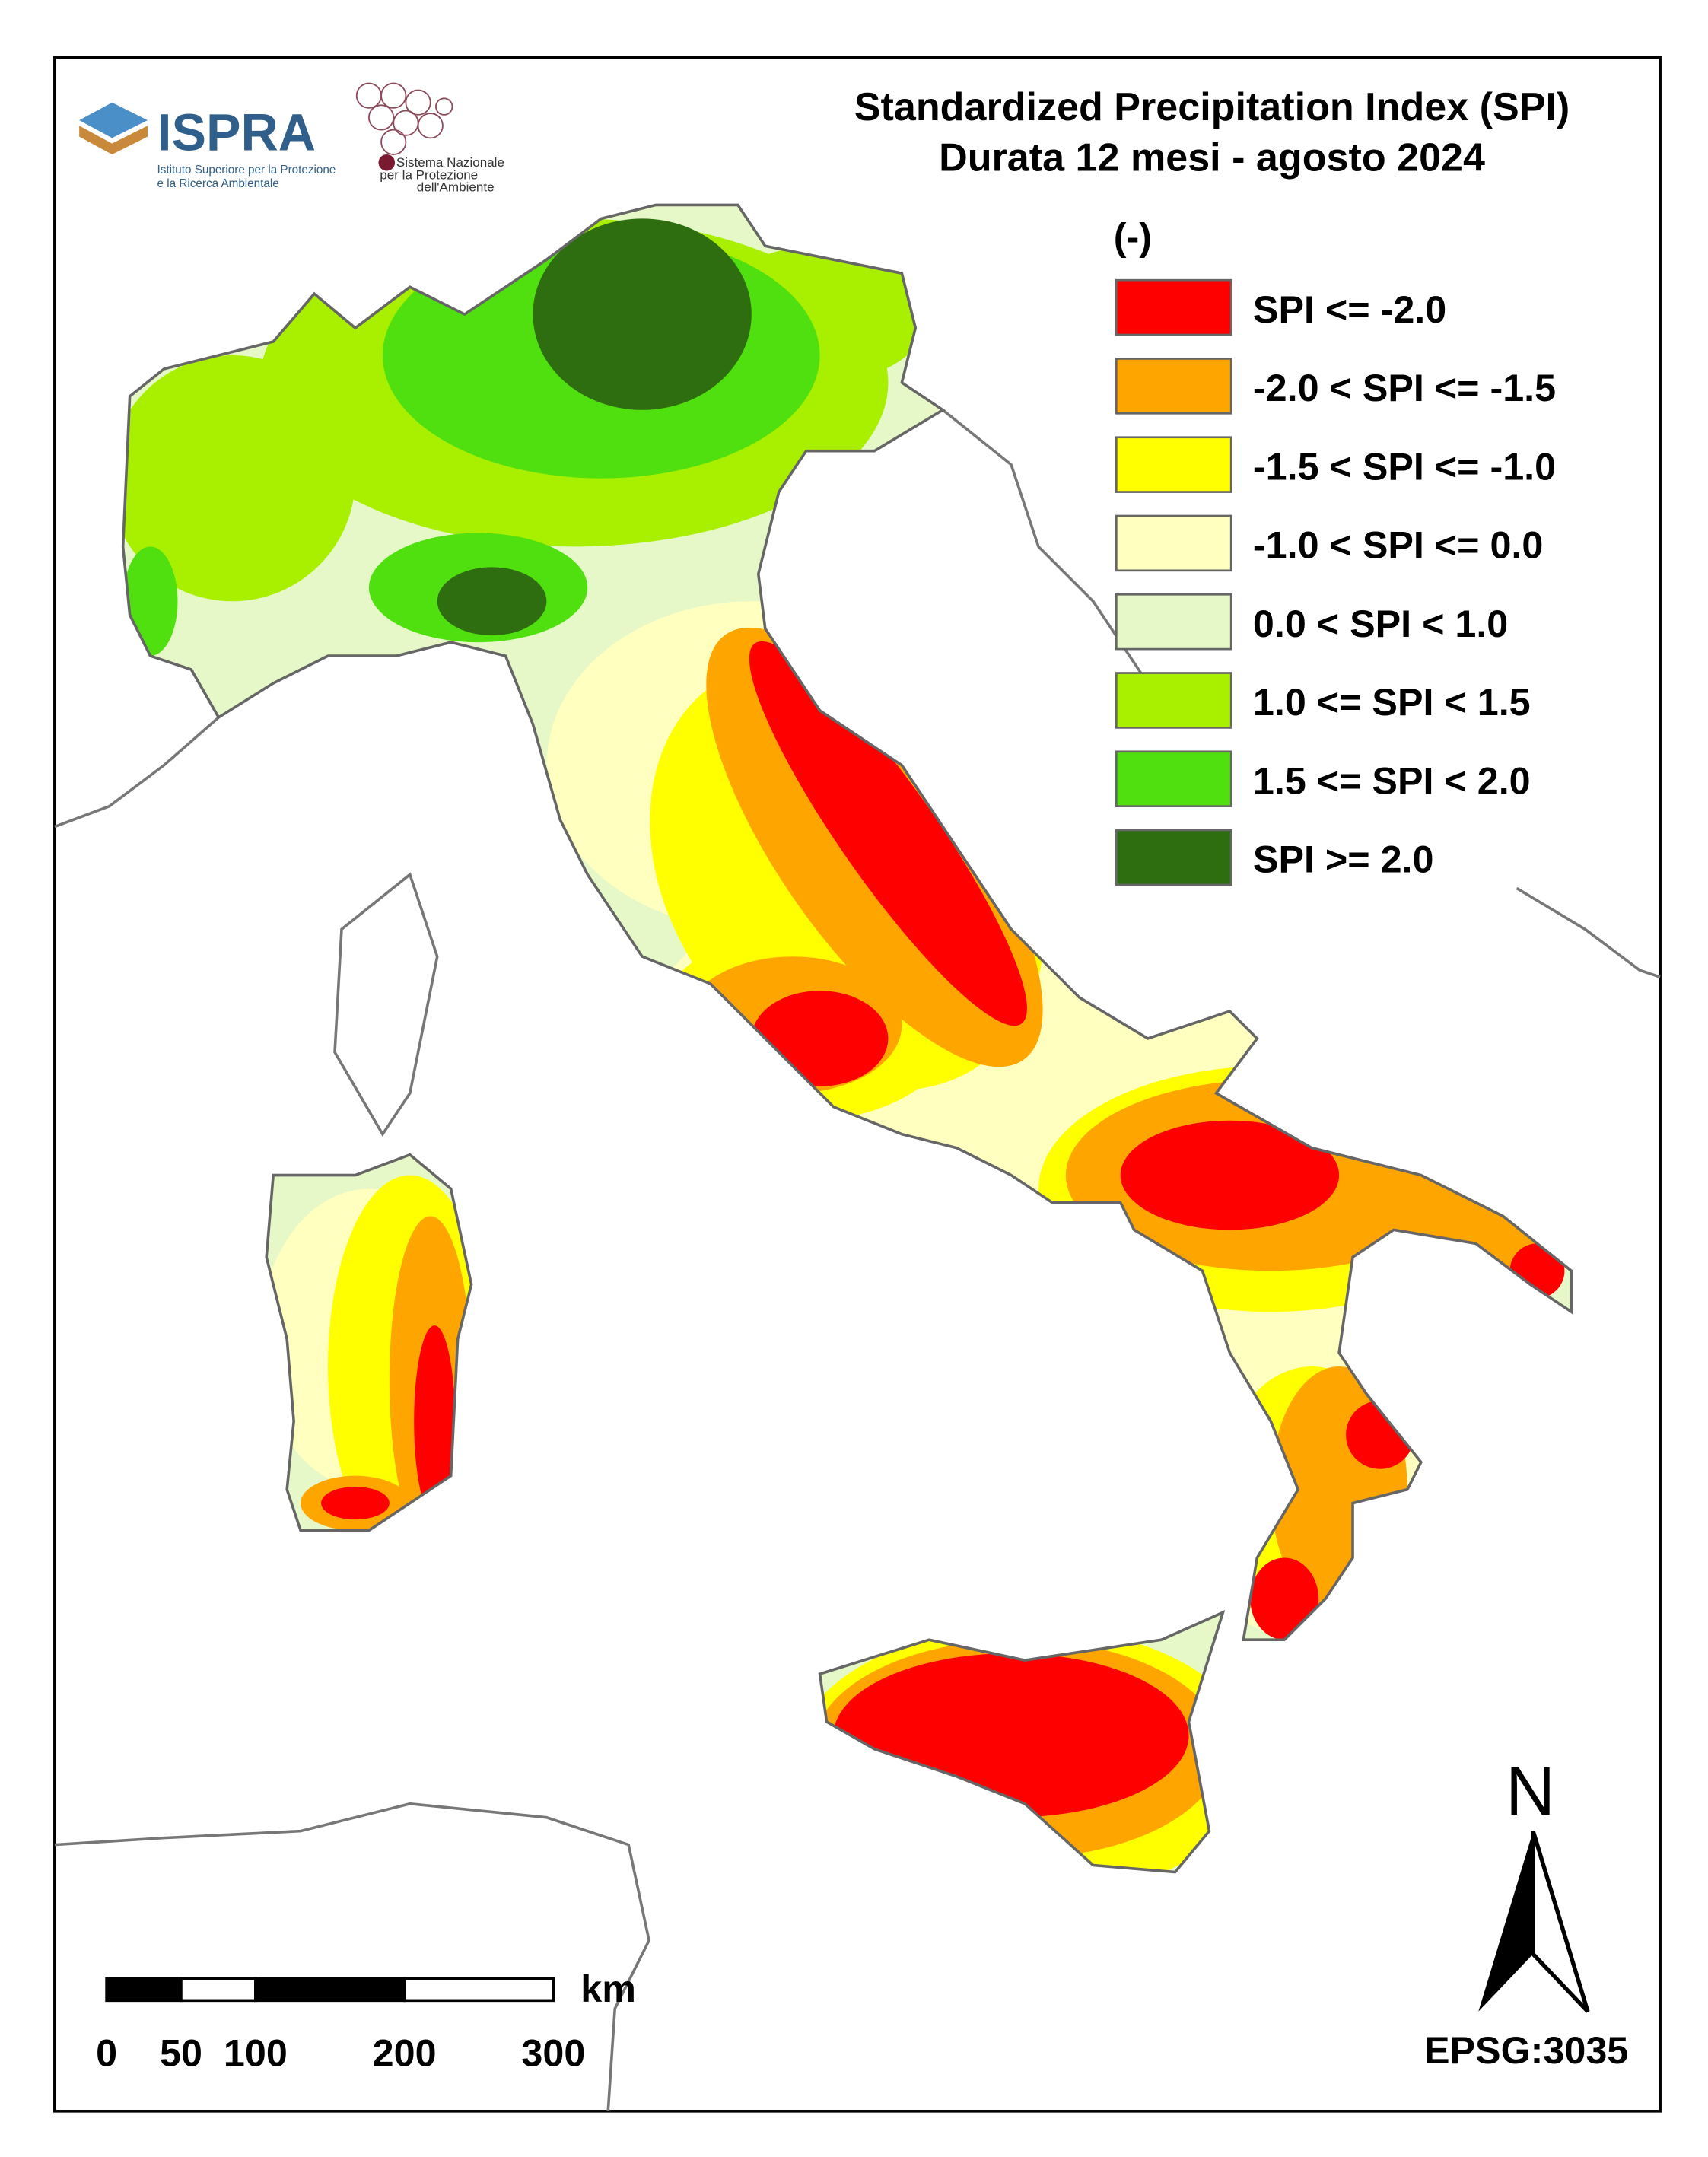 The width and height of the screenshot is (1708, 2157). I want to click on logo-subtext: dell'Ambiente, so click(456, 187).